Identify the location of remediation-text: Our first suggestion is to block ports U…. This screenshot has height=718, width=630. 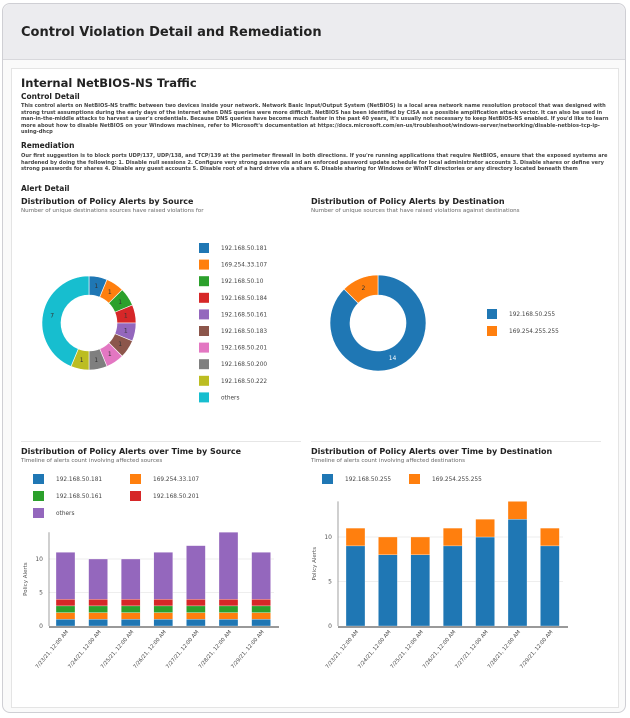
(314, 163).